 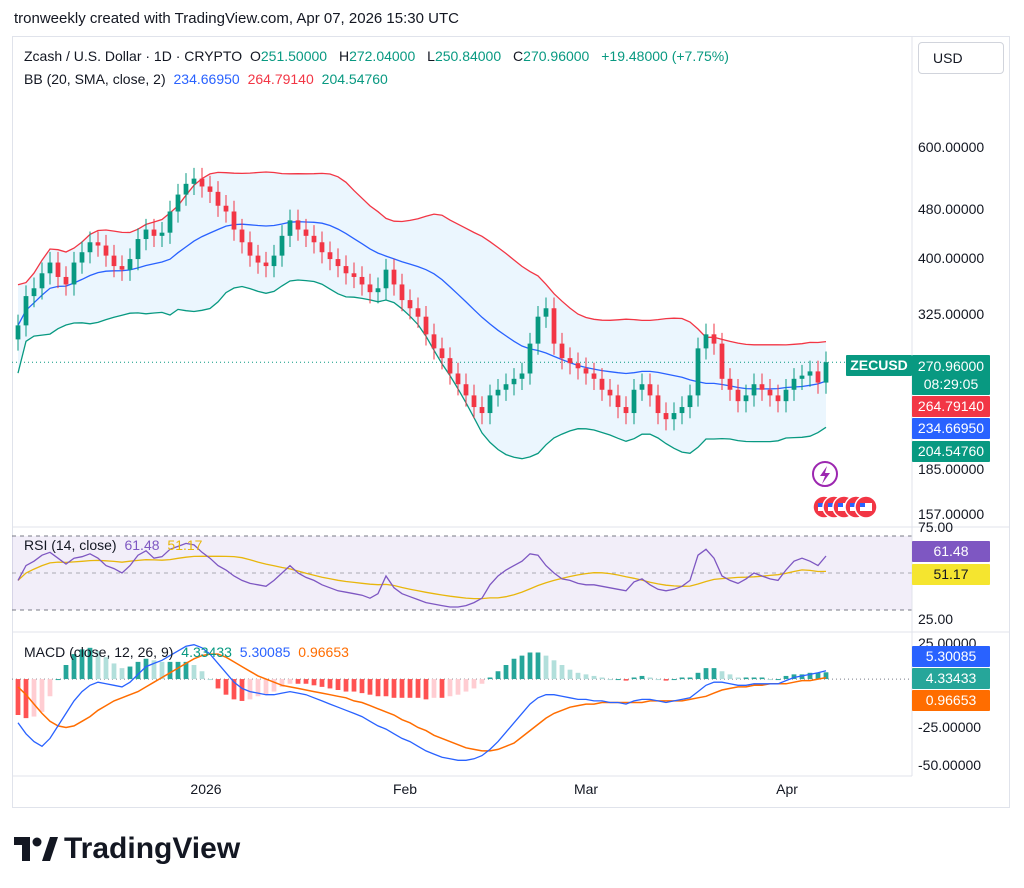 I want to click on last-price-tag: 270.96000 08:29:05, so click(x=951, y=375).